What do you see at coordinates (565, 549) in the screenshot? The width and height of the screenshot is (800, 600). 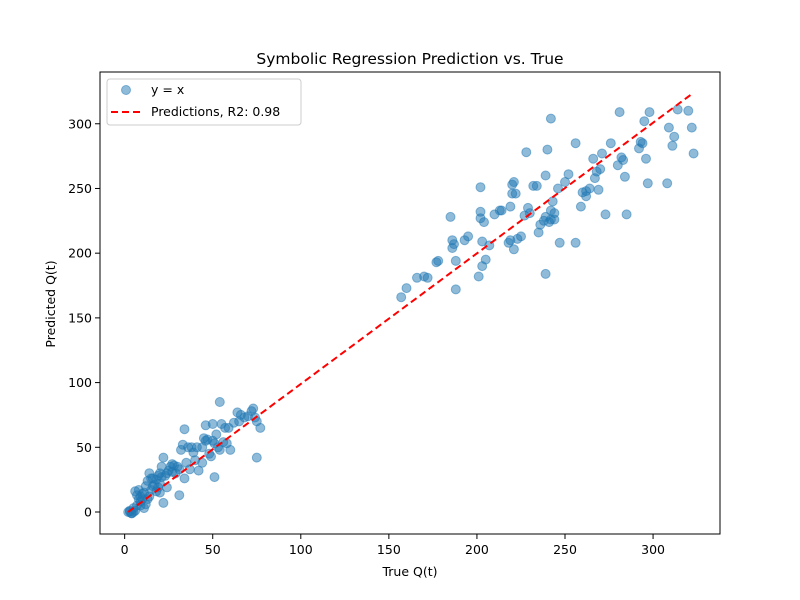 I see `x-tick-label: 250` at bounding box center [565, 549].